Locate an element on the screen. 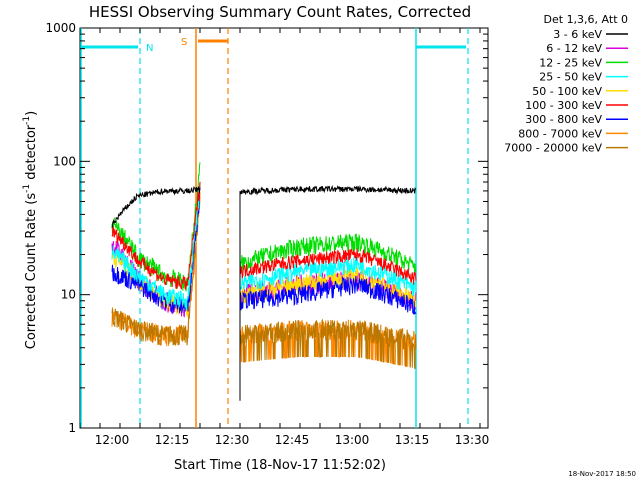 This screenshot has height=480, width=640. x-tick-label: 13:30 is located at coordinates (472, 440).